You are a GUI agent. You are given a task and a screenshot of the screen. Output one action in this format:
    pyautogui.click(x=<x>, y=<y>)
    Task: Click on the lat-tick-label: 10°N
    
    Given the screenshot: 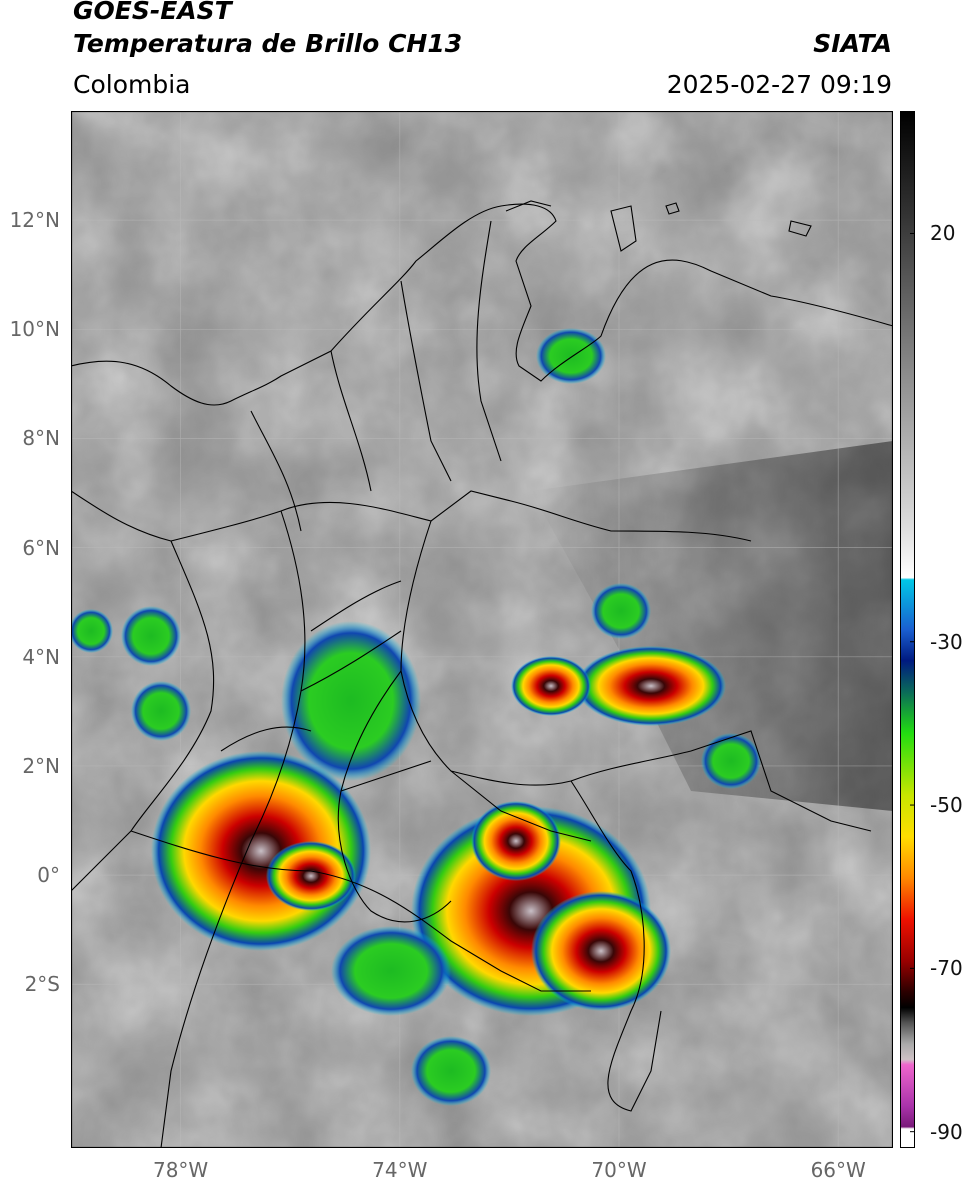 What is the action you would take?
    pyautogui.click(x=34, y=329)
    